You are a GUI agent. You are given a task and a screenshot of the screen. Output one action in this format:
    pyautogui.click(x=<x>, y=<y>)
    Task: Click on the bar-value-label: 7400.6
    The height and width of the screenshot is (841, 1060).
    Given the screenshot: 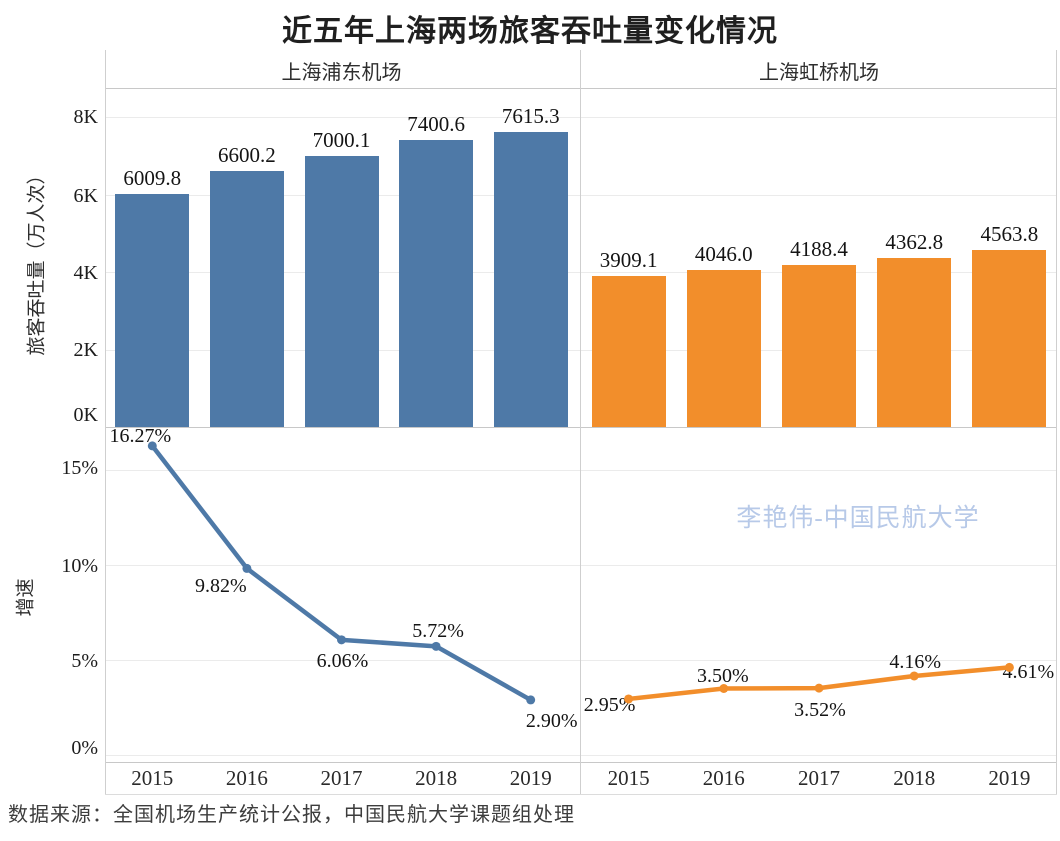 What is the action you would take?
    pyautogui.click(x=436, y=124)
    